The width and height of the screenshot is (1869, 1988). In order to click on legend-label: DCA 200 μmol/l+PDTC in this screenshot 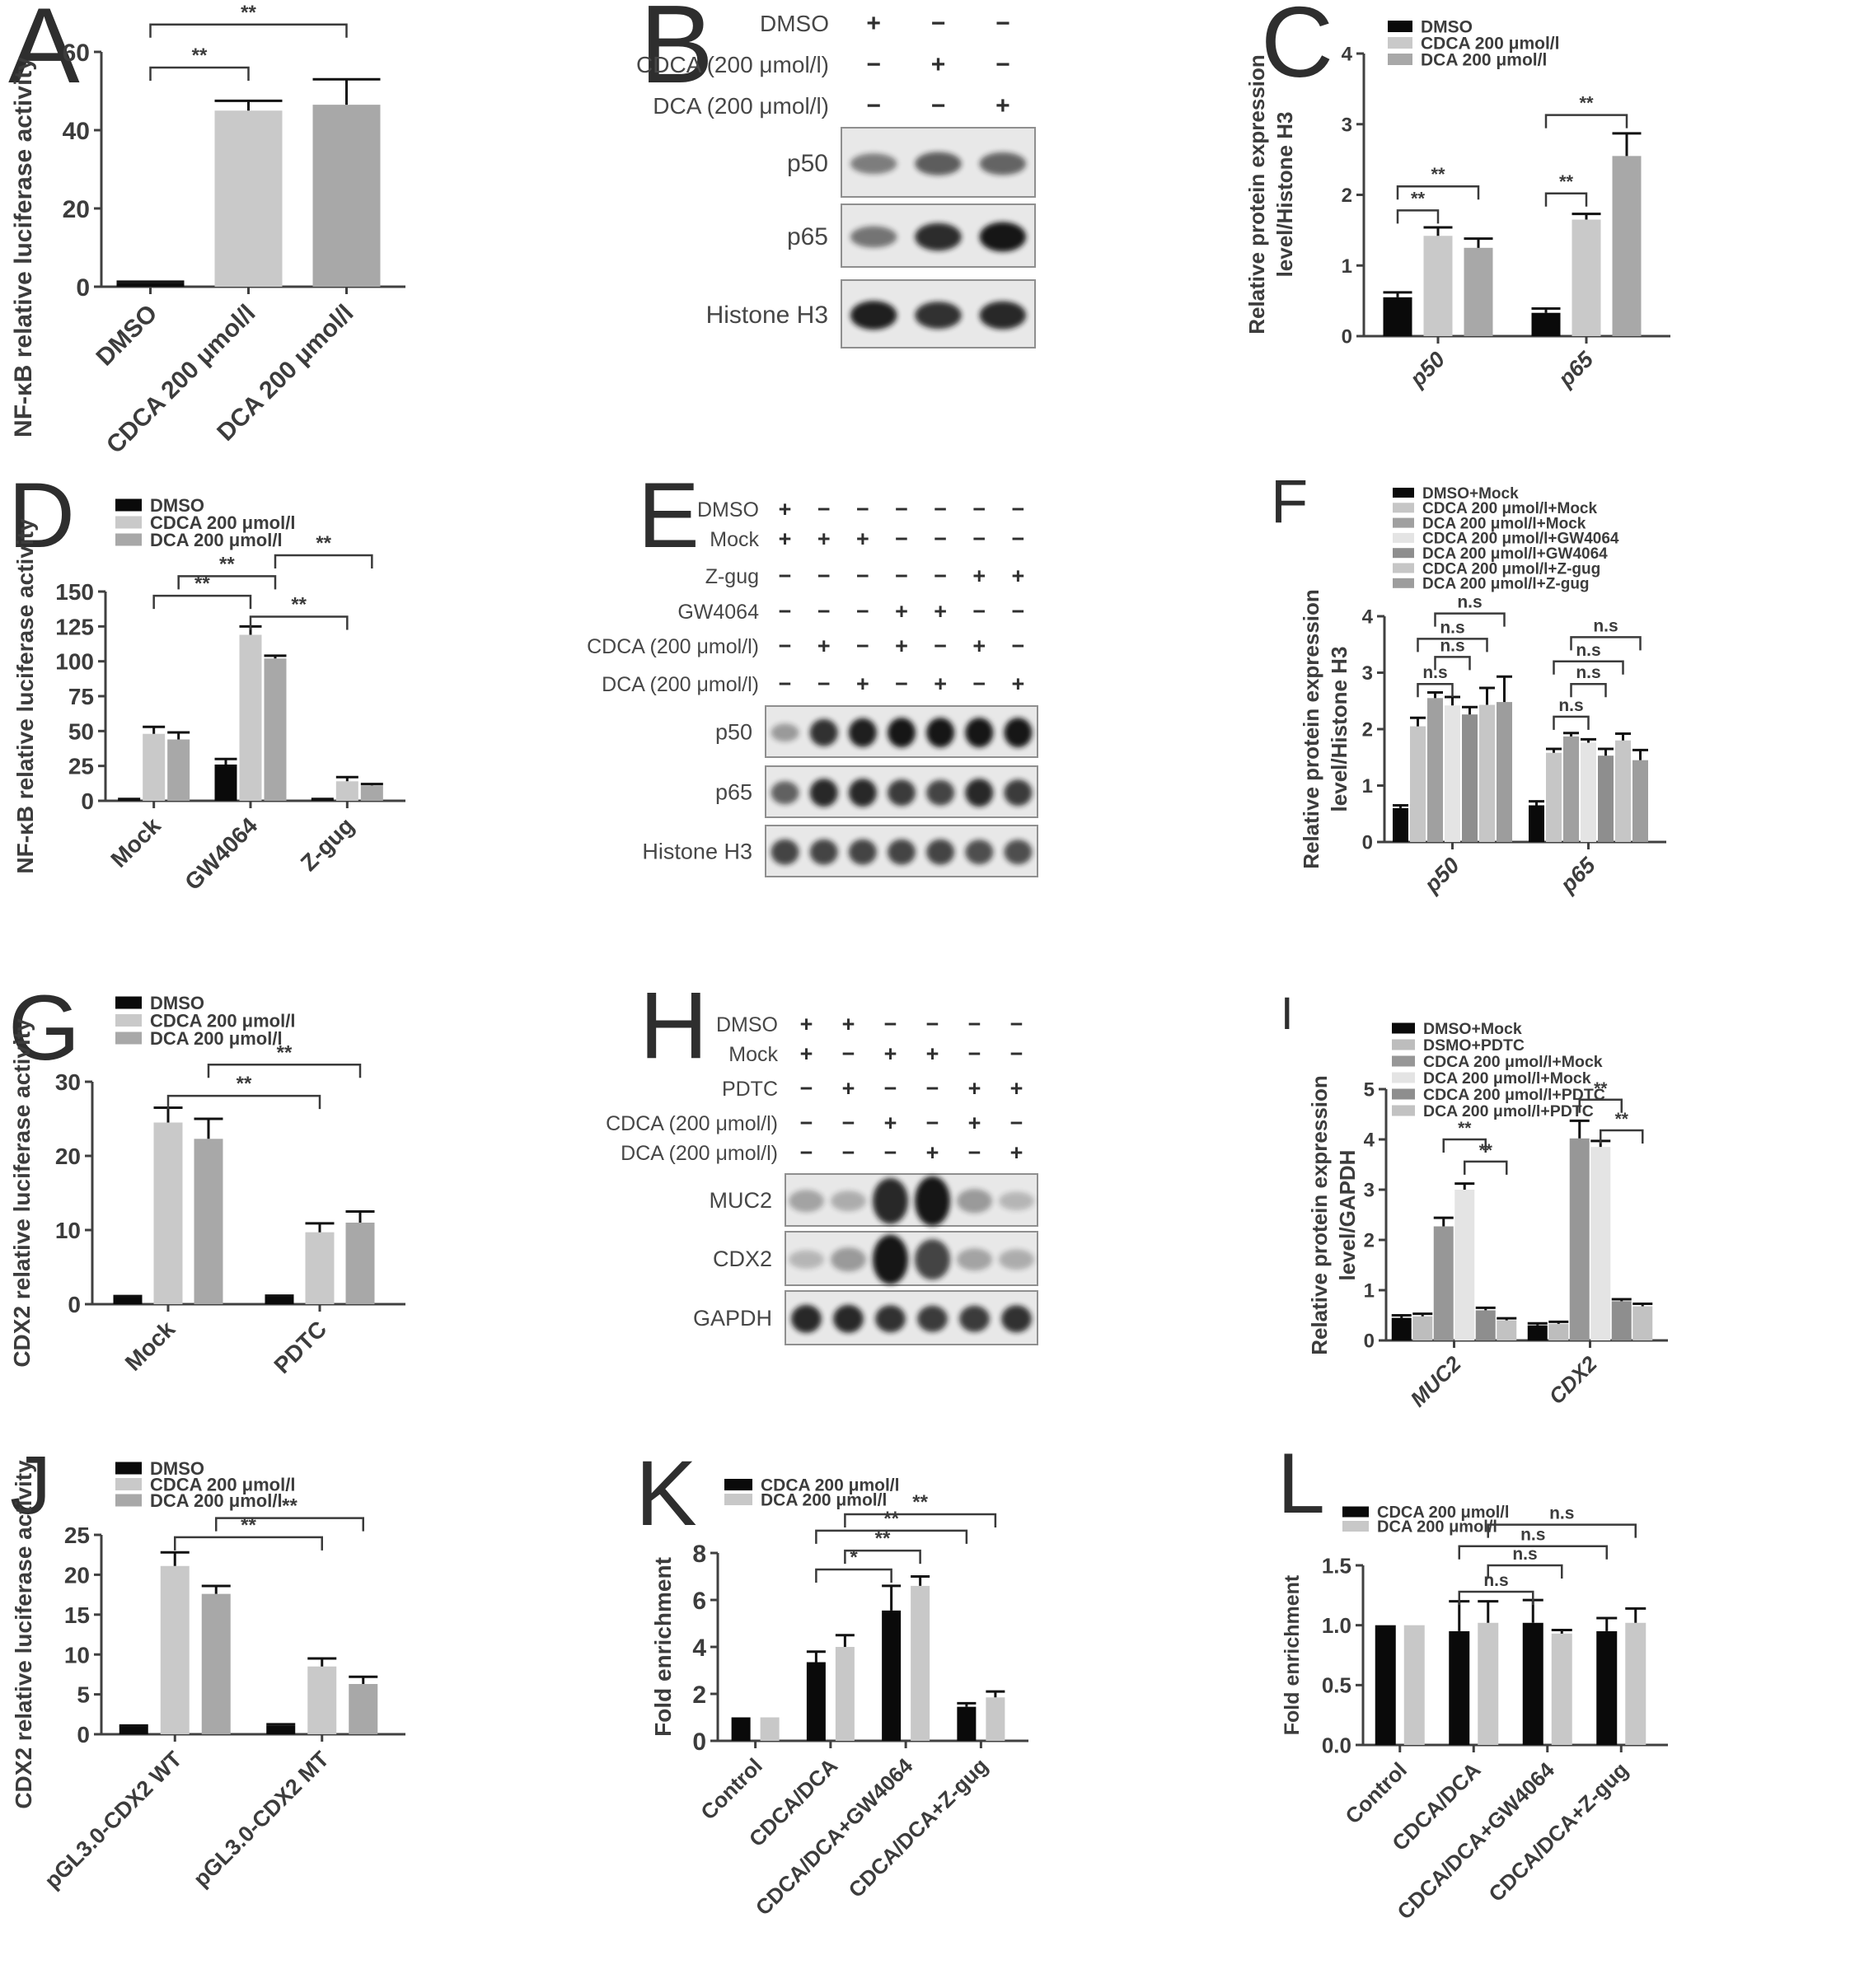, I will do `click(1509, 1111)`.